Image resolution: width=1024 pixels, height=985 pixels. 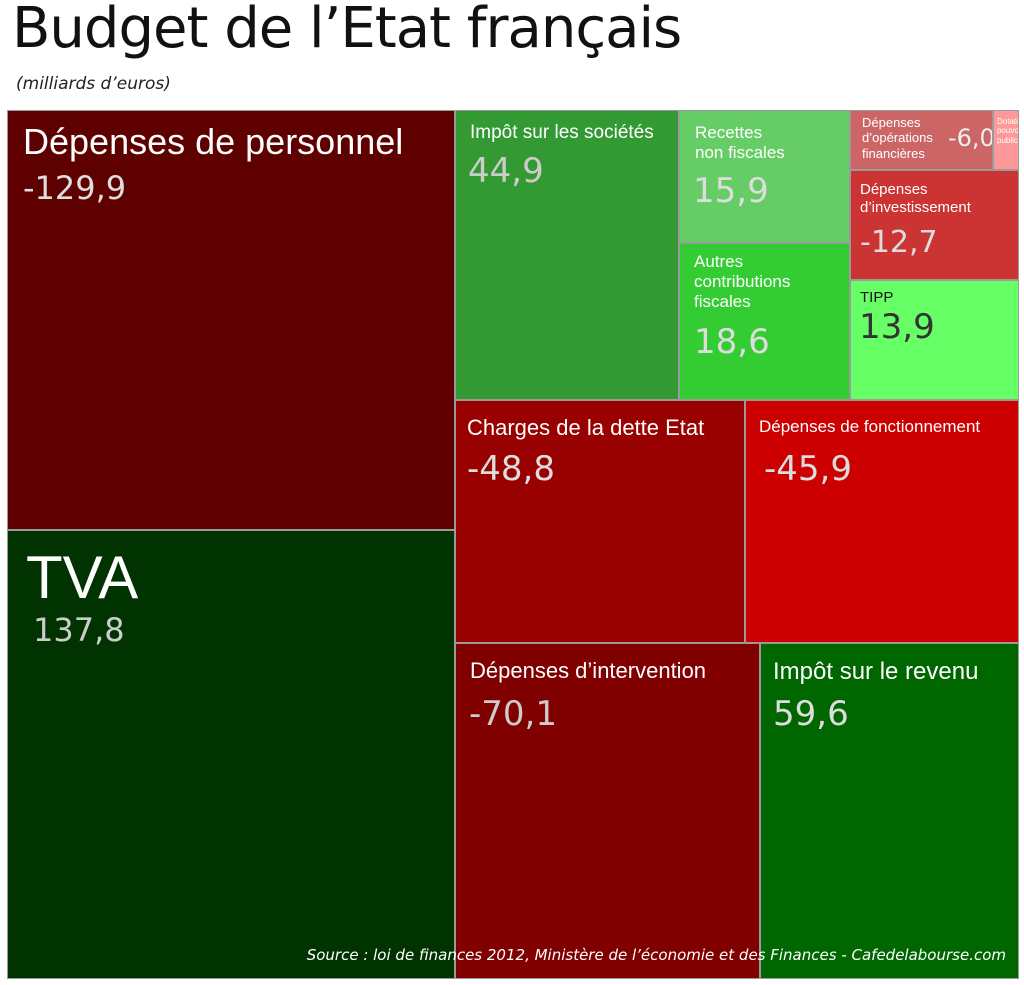 I want to click on tile-label: Dépenses de fonctionnement, so click(x=870, y=426).